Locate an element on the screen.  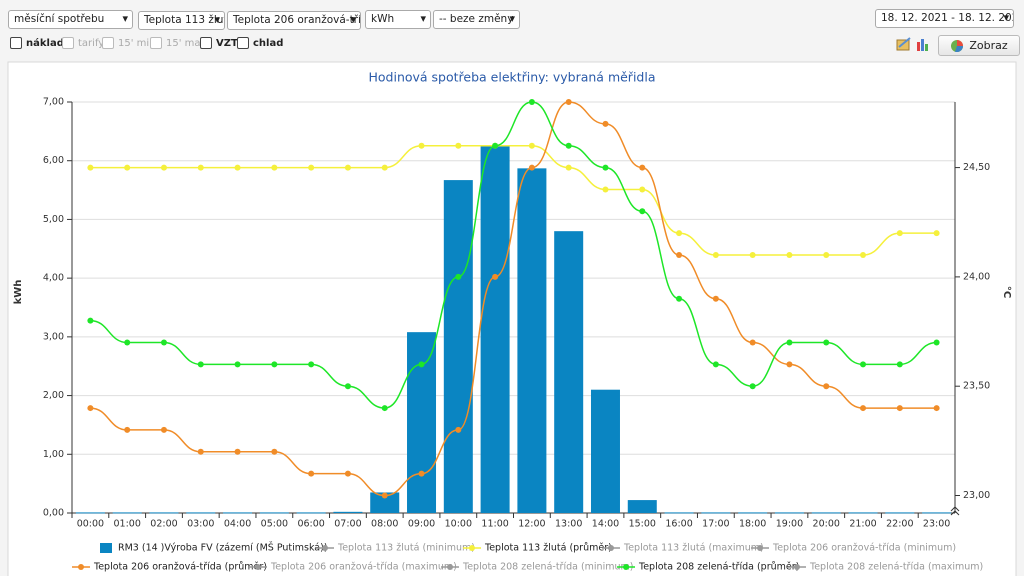
x-tick-label: 17:00 is located at coordinates (715, 524).